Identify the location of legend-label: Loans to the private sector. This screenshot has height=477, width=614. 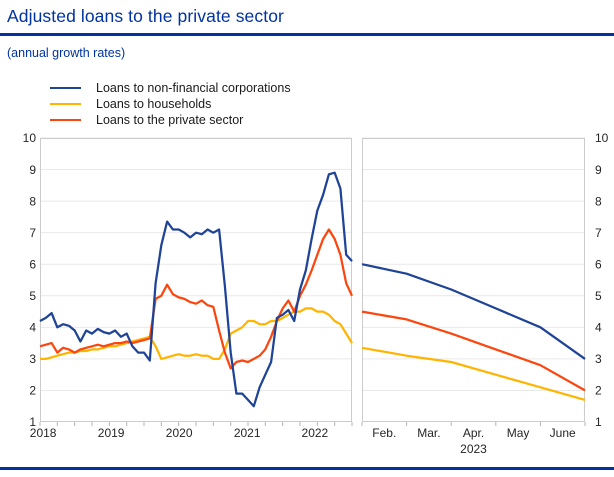
(170, 120).